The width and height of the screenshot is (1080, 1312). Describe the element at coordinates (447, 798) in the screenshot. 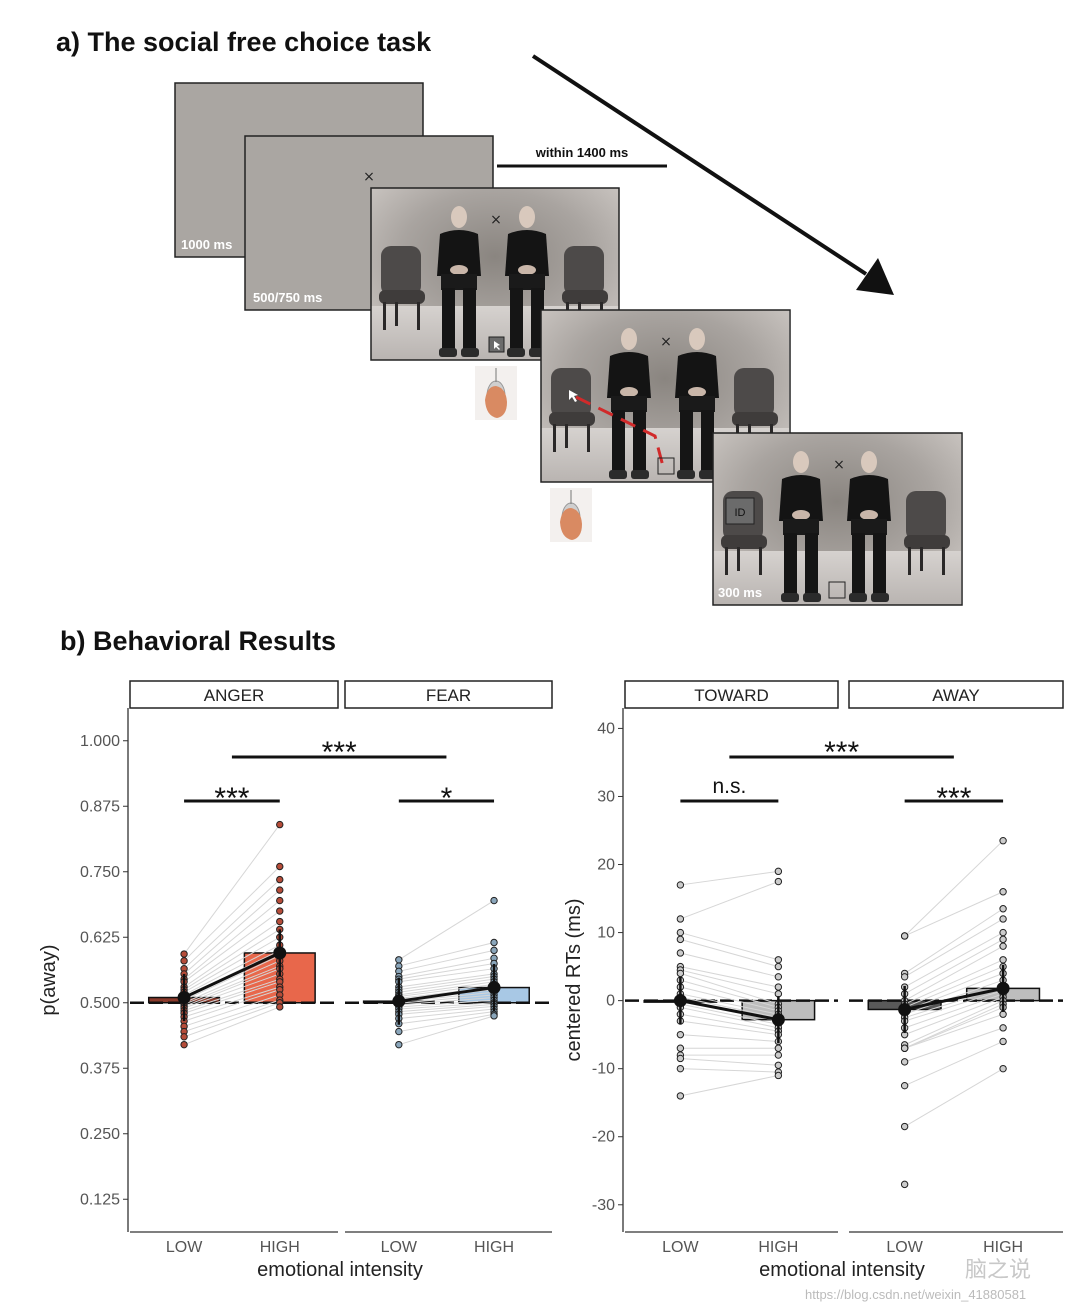

I see `significance-label: *` at that location.